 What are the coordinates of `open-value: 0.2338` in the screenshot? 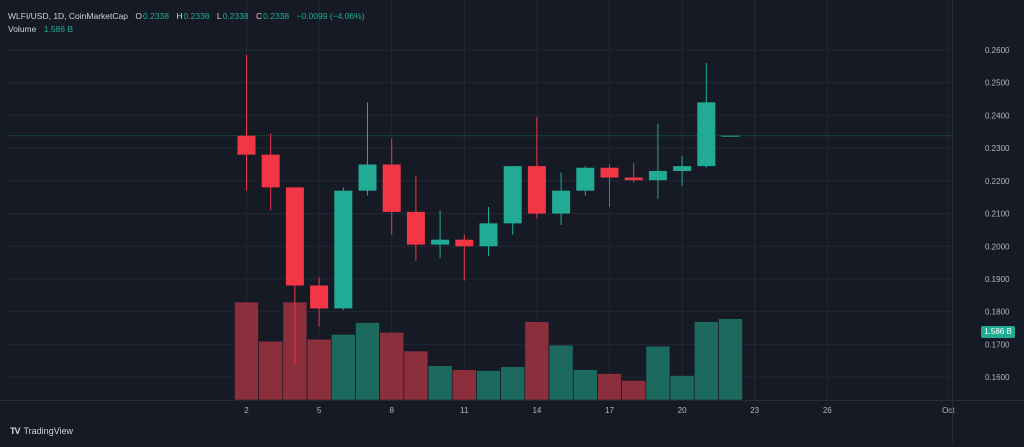 It's located at (155, 16).